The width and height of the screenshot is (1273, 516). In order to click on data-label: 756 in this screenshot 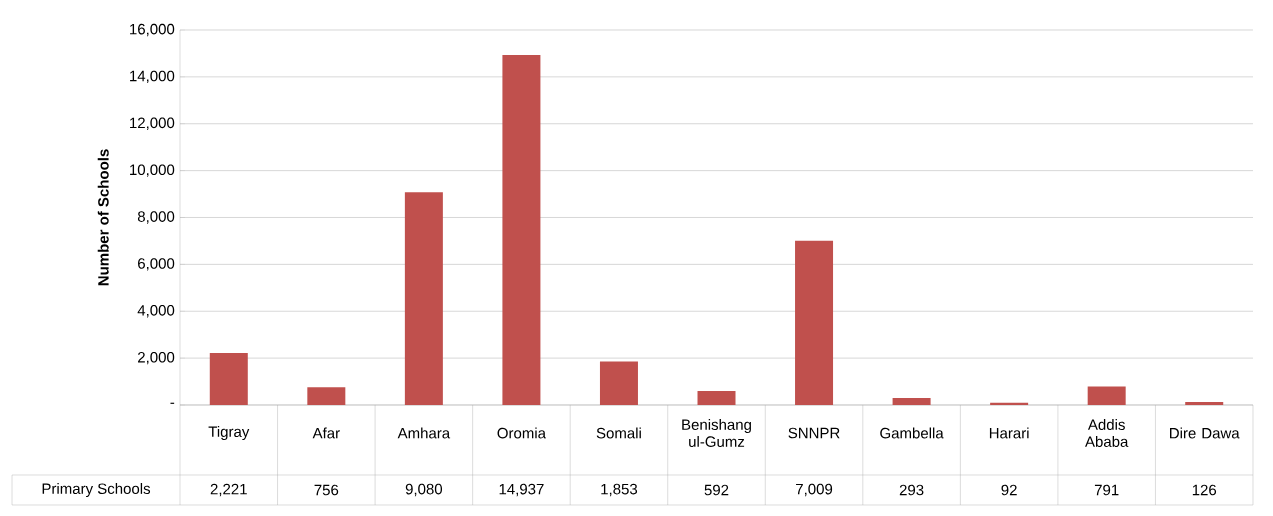, I will do `click(326, 490)`.